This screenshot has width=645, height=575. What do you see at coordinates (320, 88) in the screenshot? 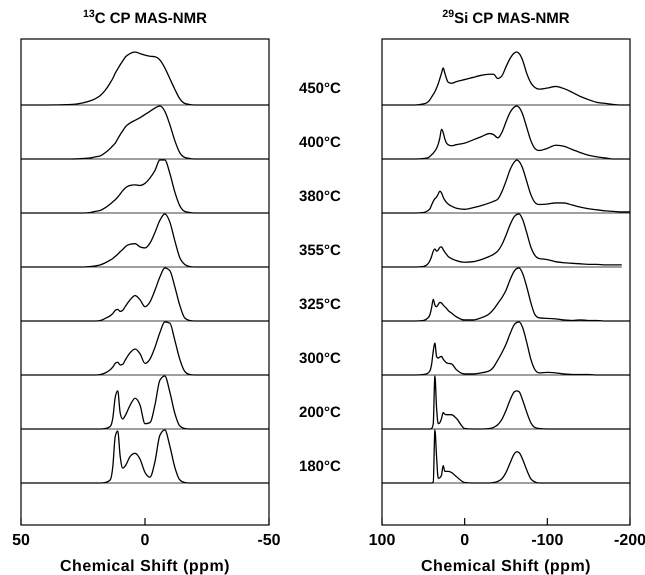
I see `text: 450°C` at bounding box center [320, 88].